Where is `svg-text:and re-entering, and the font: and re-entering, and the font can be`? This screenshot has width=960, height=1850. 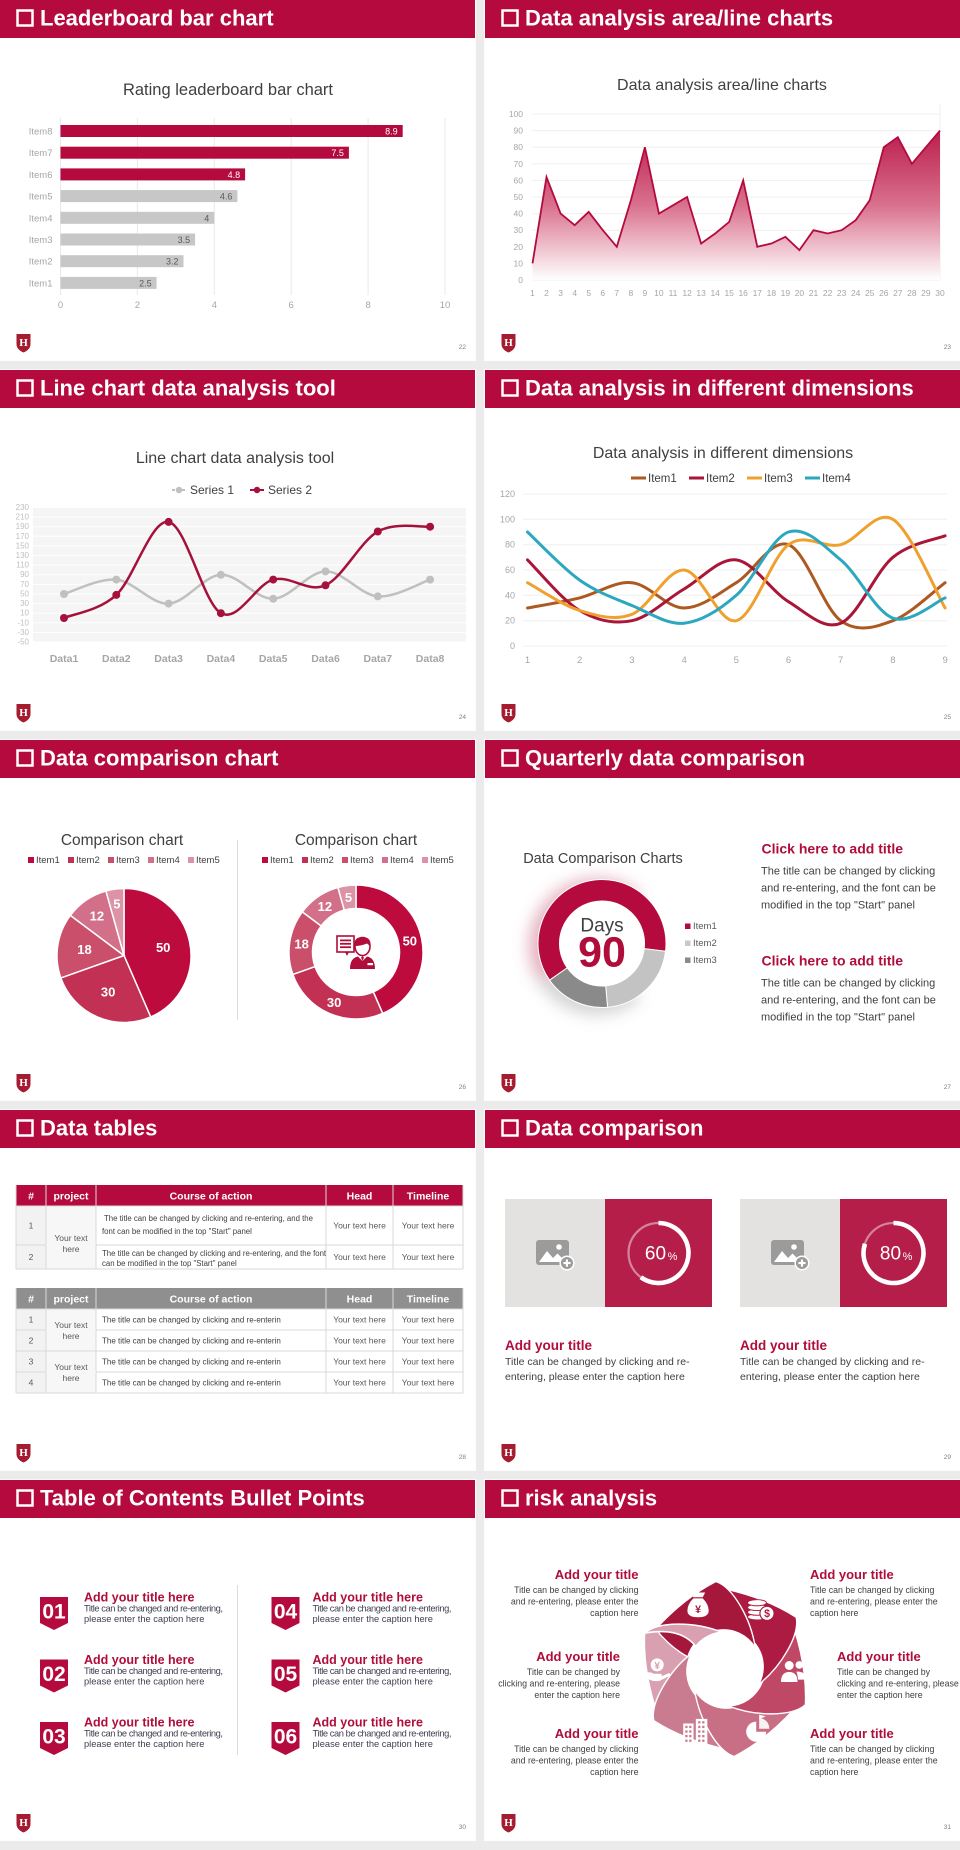 svg-text:and re-entering, and the font: and re-entering, and the font can be is located at coordinates (848, 1001).